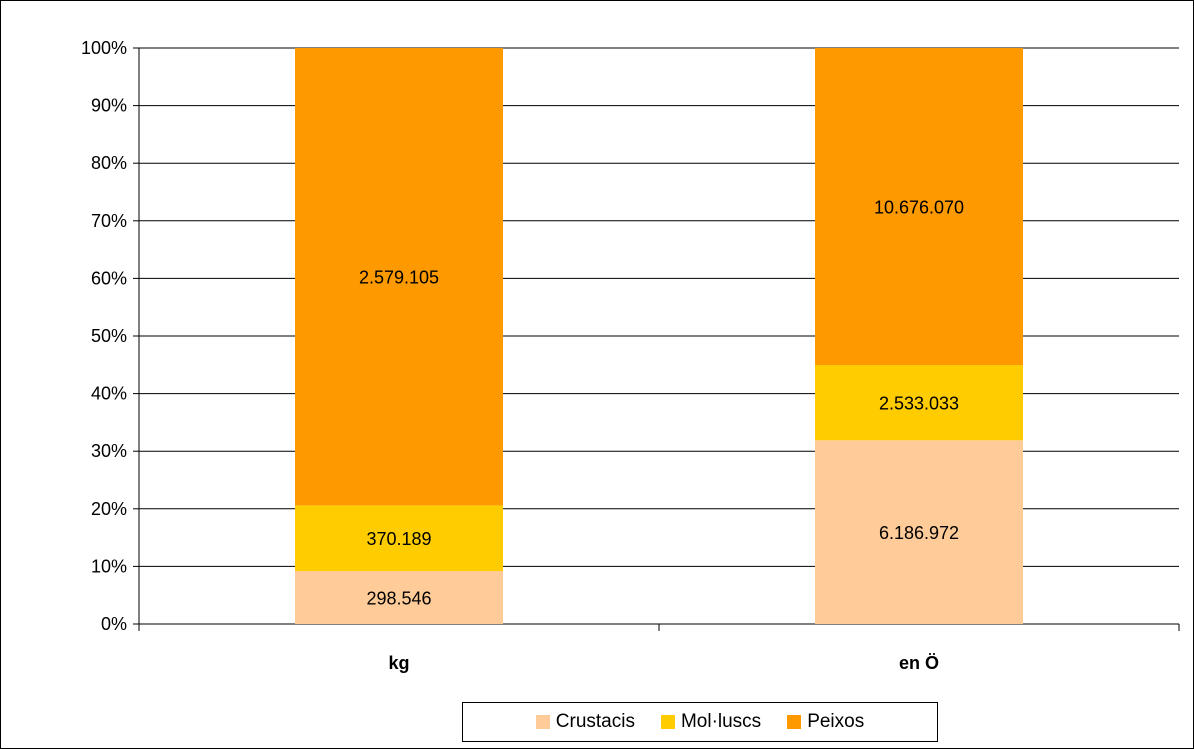 This screenshot has height=749, width=1194. What do you see at coordinates (109, 451) in the screenshot?
I see `y-tick-label: 30%` at bounding box center [109, 451].